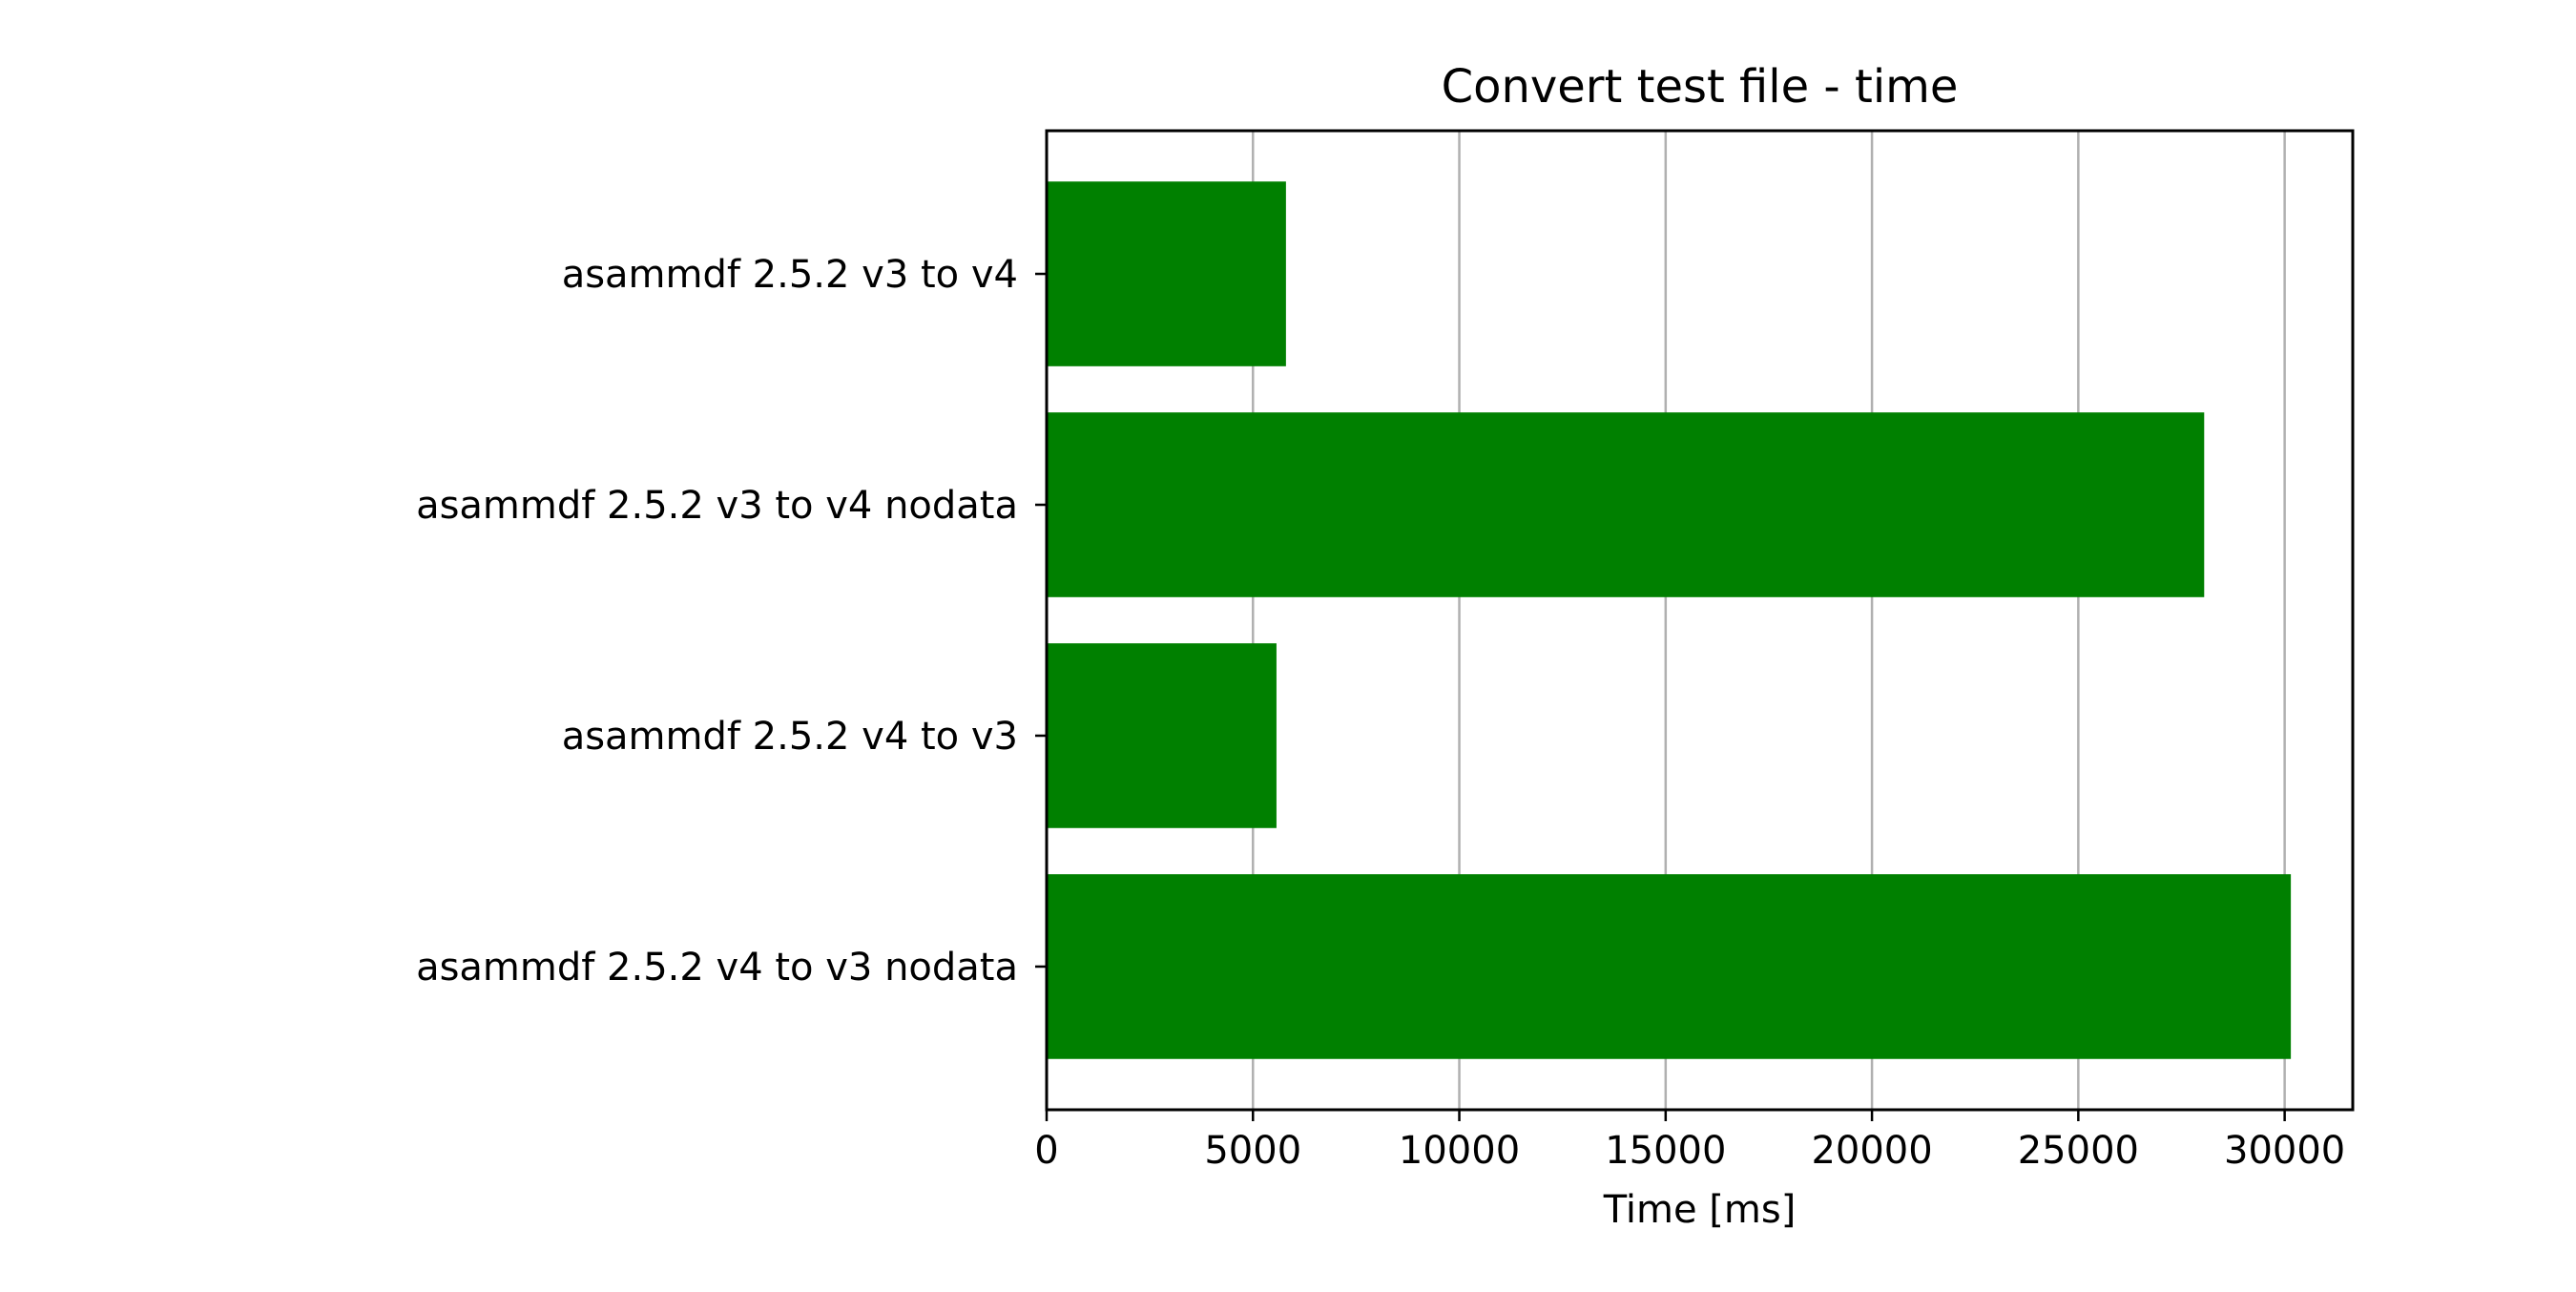 The height and width of the screenshot is (1292, 2576). What do you see at coordinates (2284, 1151) in the screenshot?
I see `x-tick-label: 30000` at bounding box center [2284, 1151].